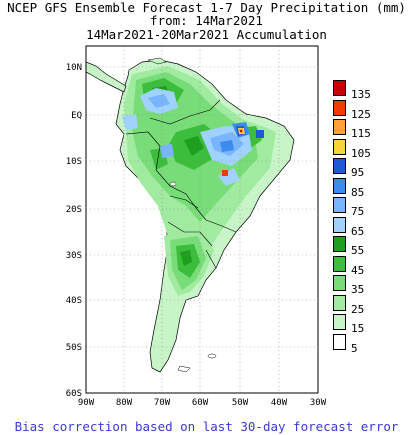  I want to click on legend-label: 105, so click(361, 153).